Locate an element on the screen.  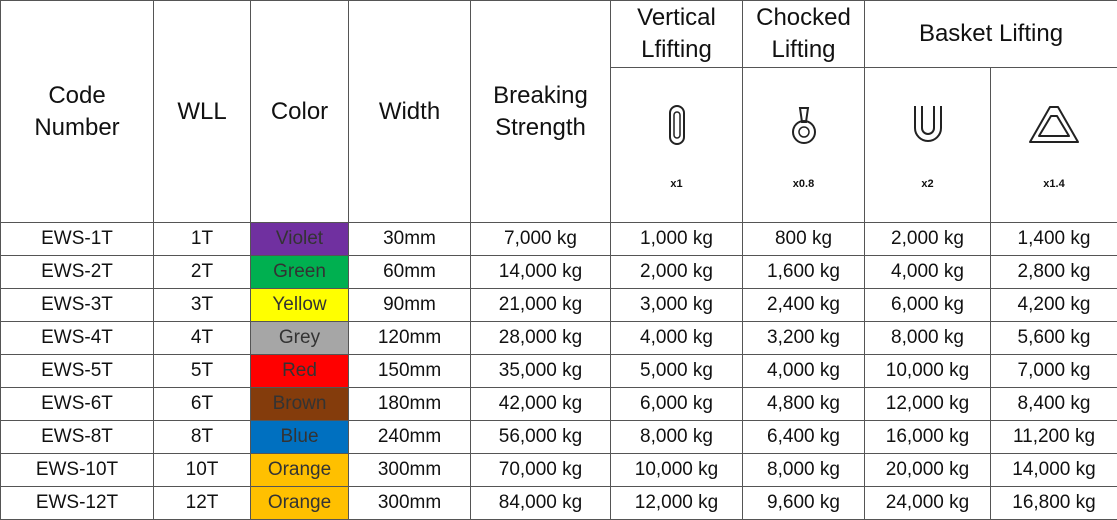
color-cell: Blue is located at coordinates (300, 437).